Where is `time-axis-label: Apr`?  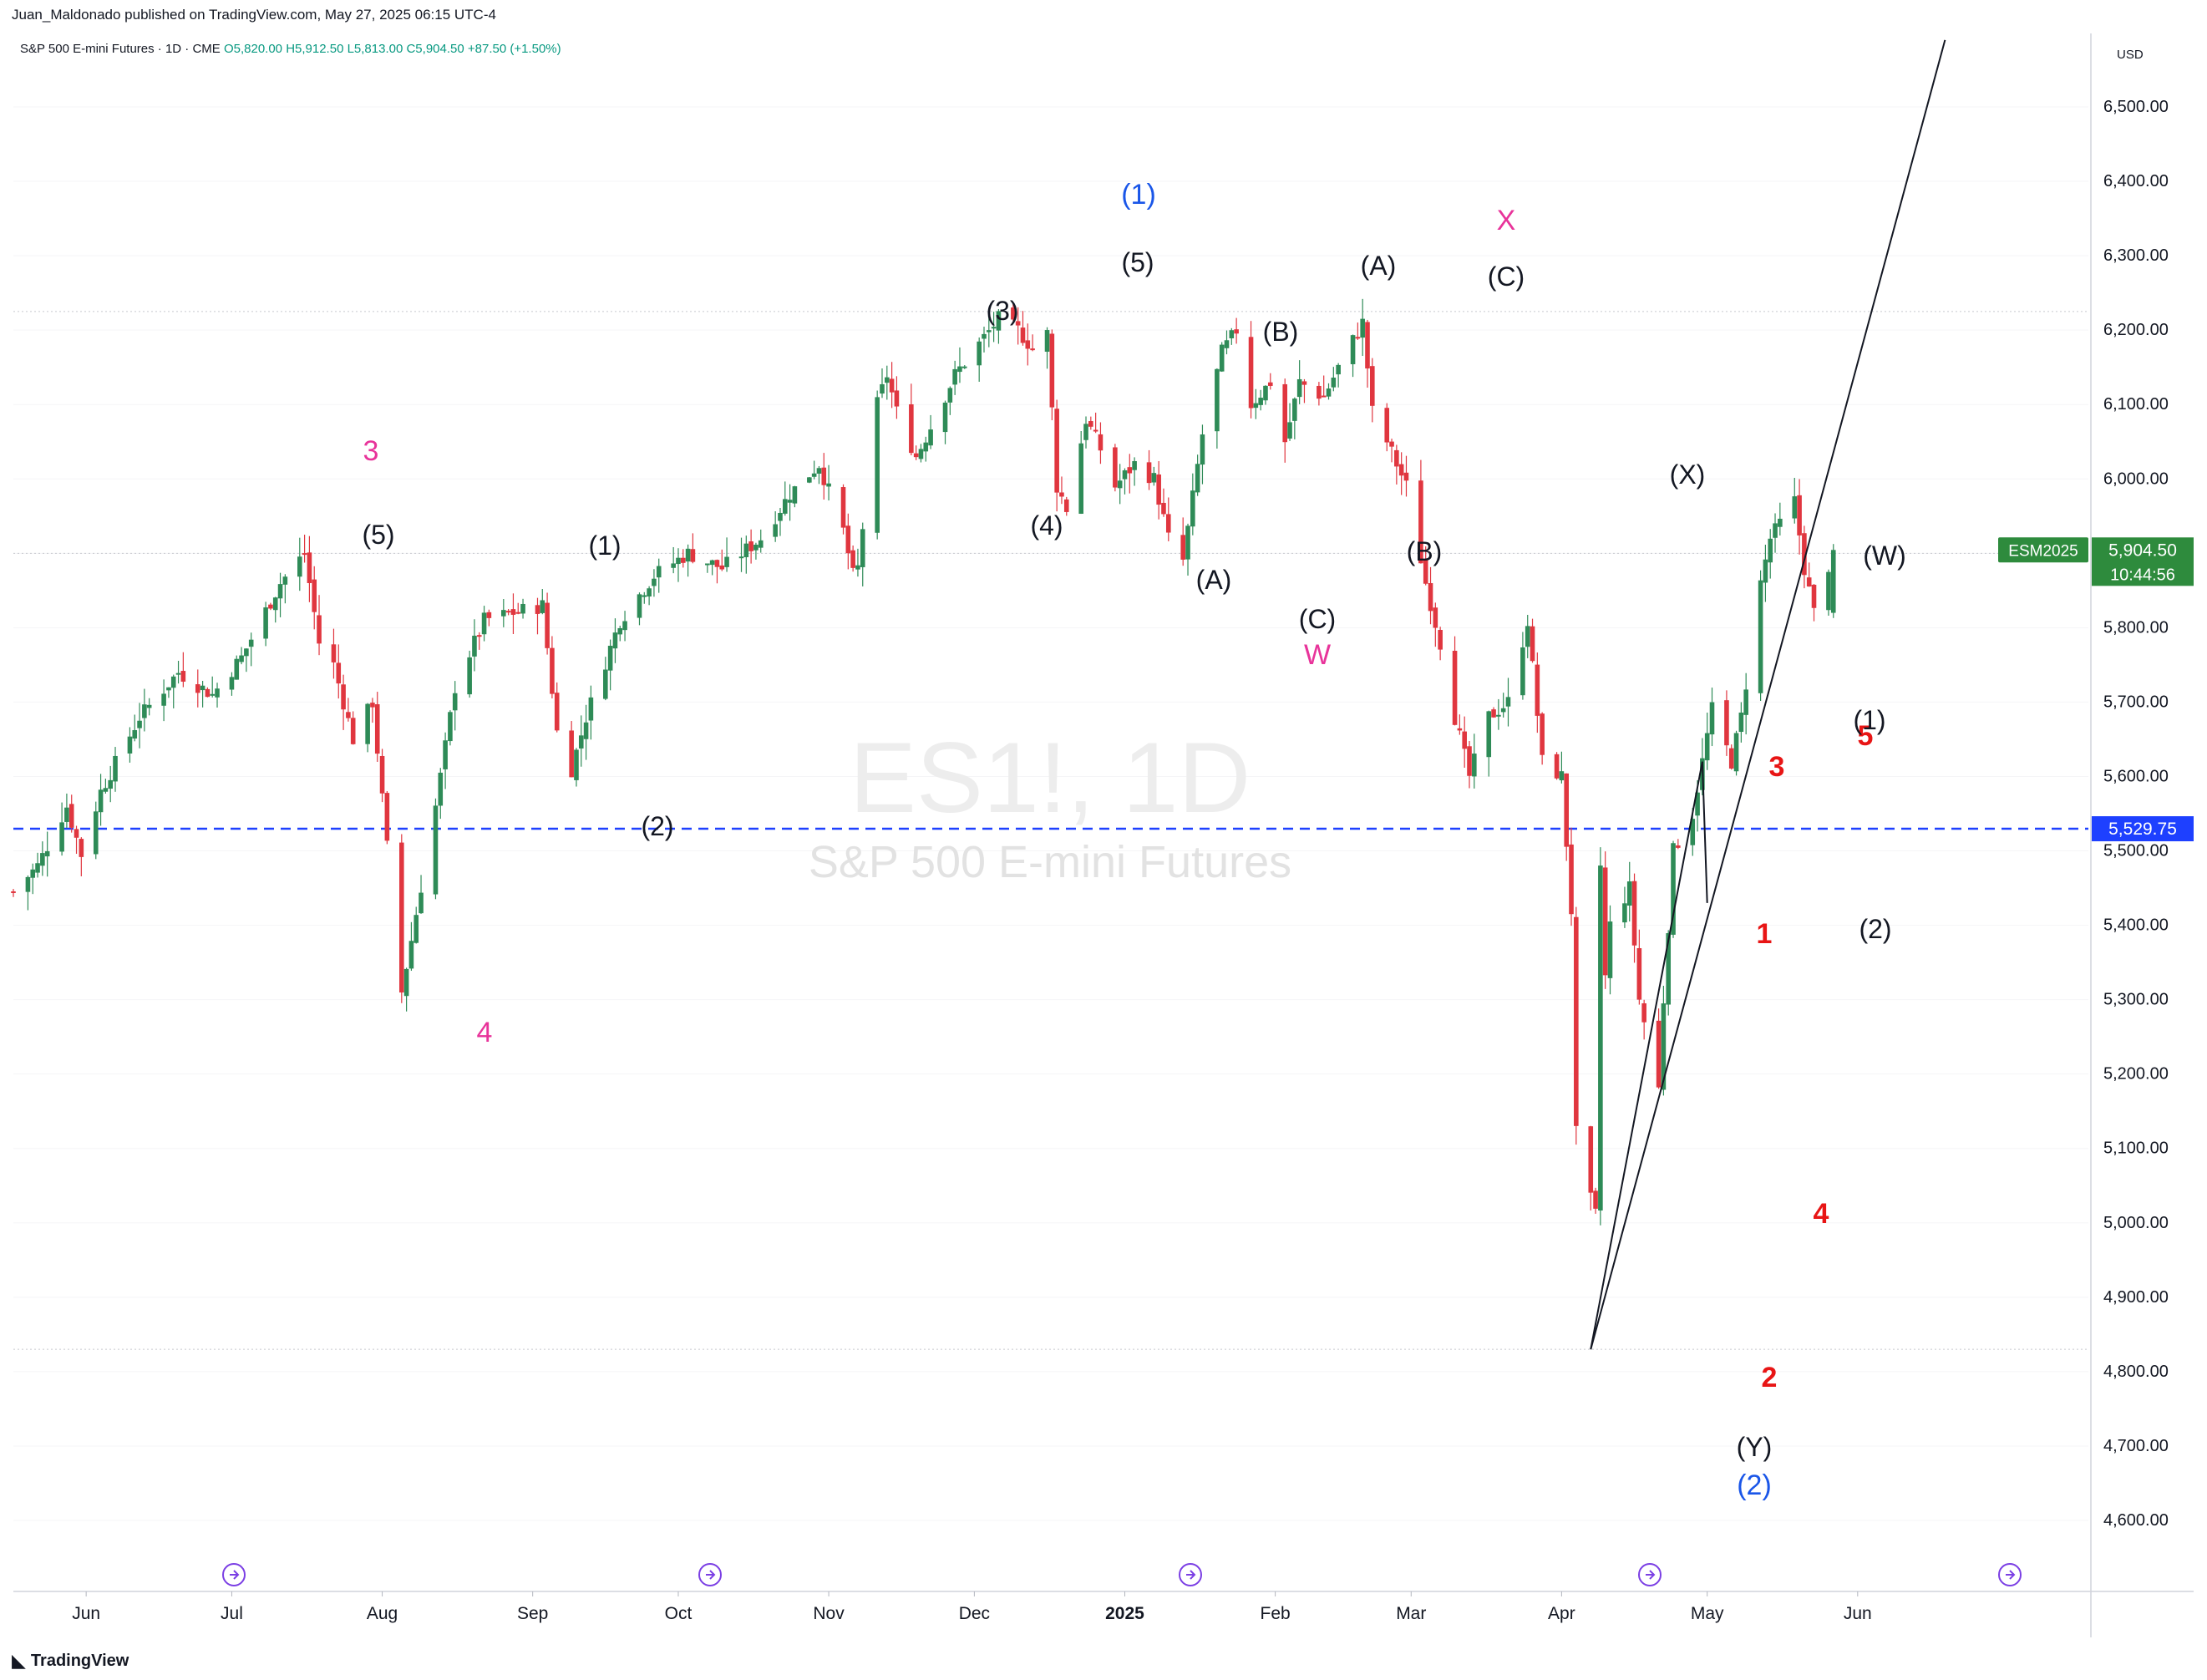 time-axis-label: Apr is located at coordinates (1561, 1613).